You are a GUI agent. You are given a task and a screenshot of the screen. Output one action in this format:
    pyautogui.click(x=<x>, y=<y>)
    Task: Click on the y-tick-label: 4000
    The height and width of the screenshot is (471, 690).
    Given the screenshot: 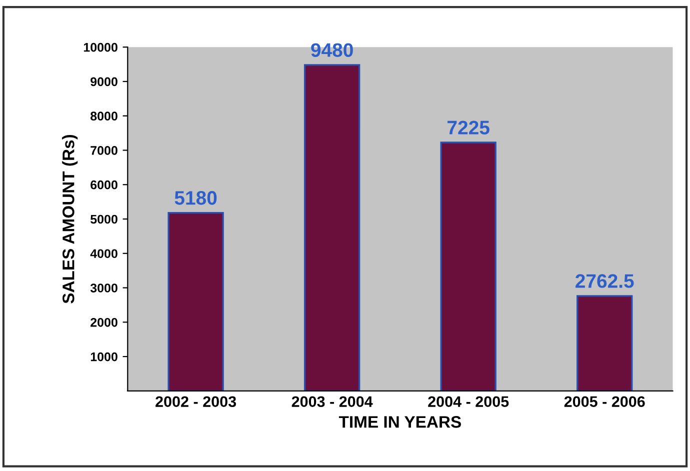 What is the action you would take?
    pyautogui.click(x=104, y=253)
    